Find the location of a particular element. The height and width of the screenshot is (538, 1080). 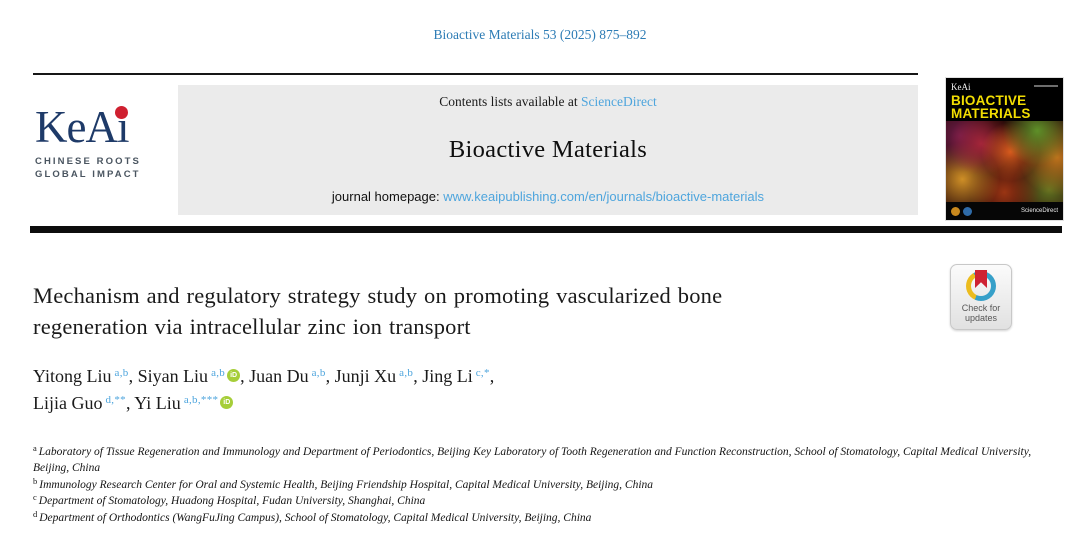

check-for-updates-label: Check for updates is located at coordinates (981, 313).